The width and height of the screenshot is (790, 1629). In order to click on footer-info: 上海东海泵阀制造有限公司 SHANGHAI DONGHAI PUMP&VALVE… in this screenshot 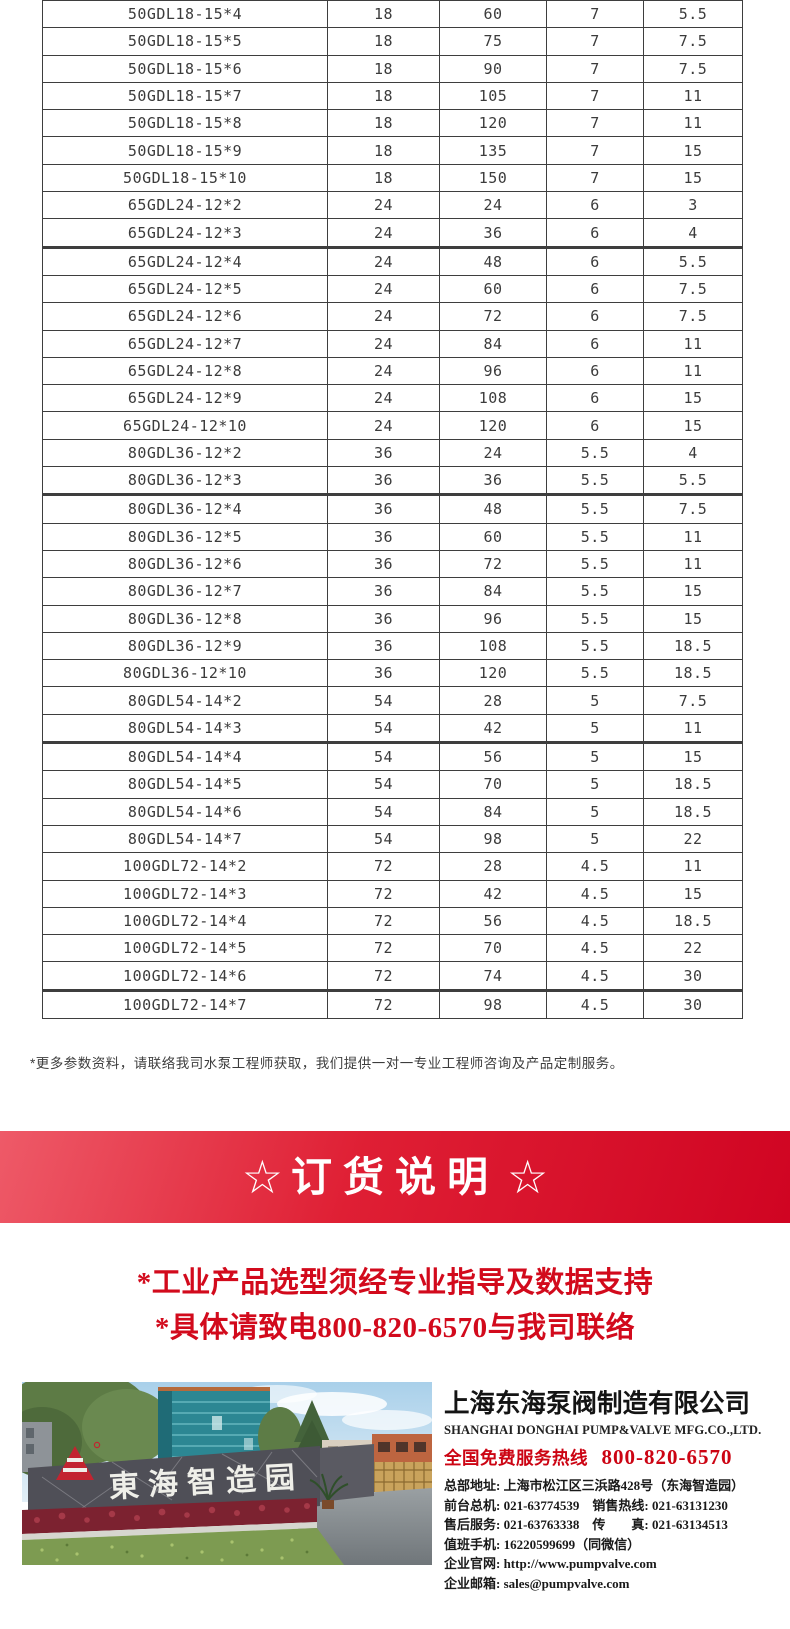, I will do `click(617, 1488)`.